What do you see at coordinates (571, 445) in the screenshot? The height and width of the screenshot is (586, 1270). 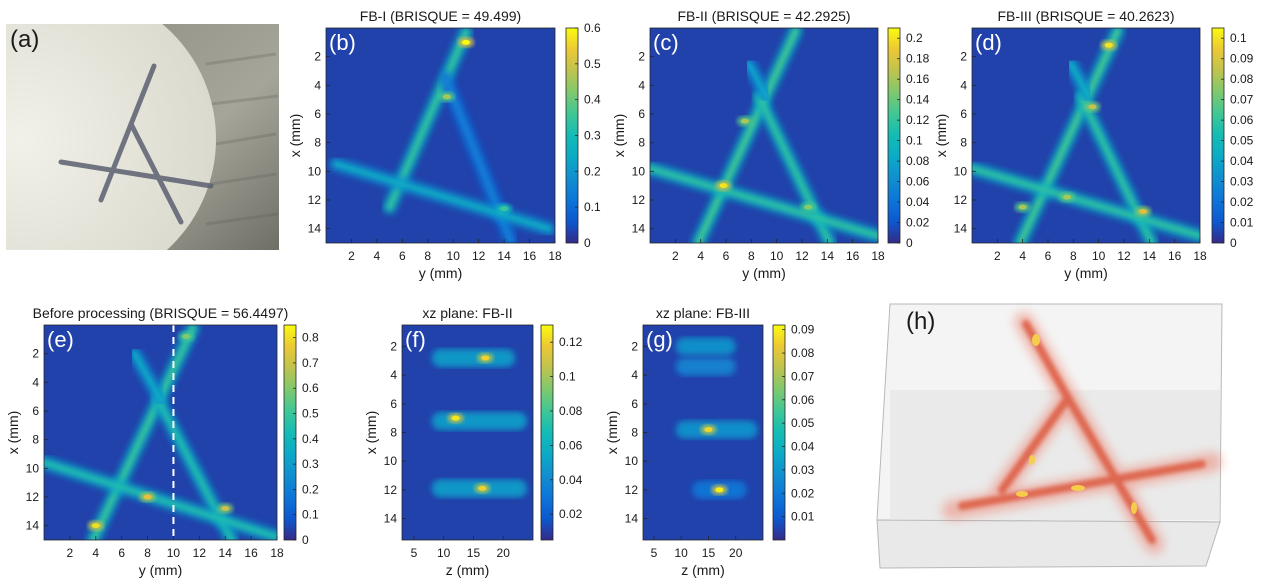 I see `colorbar-tick-label: 0.06` at bounding box center [571, 445].